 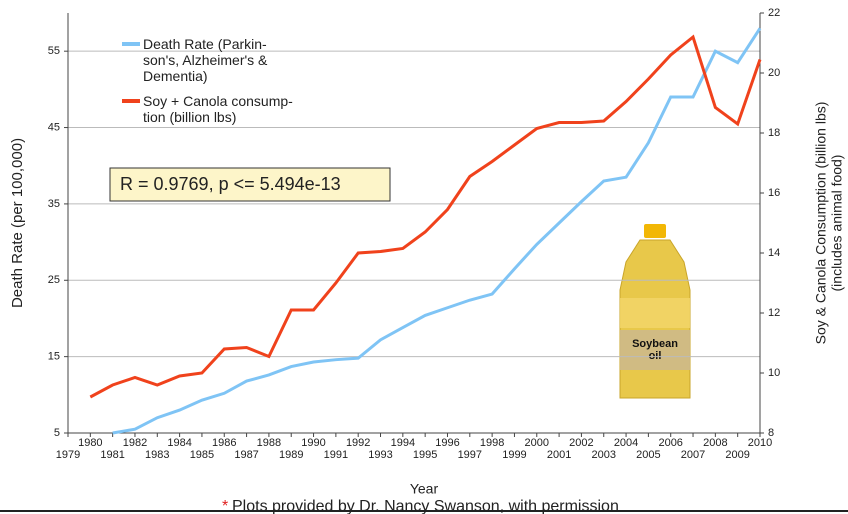 I want to click on y2-tick-label: 10, so click(x=774, y=373).